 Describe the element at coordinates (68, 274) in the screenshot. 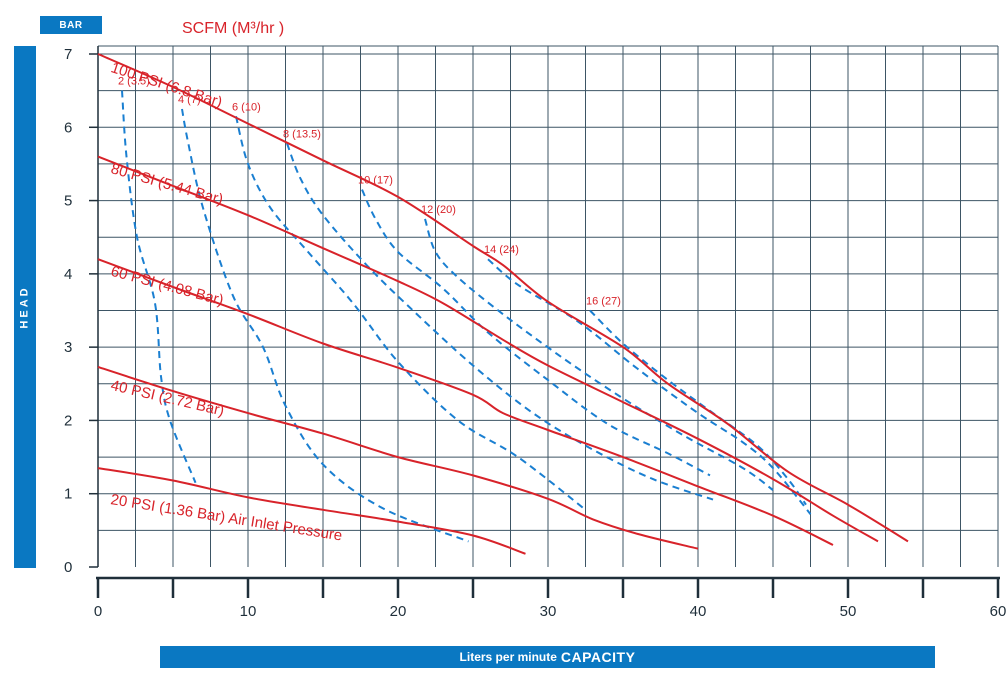

I see `y-tick-label: 4` at that location.